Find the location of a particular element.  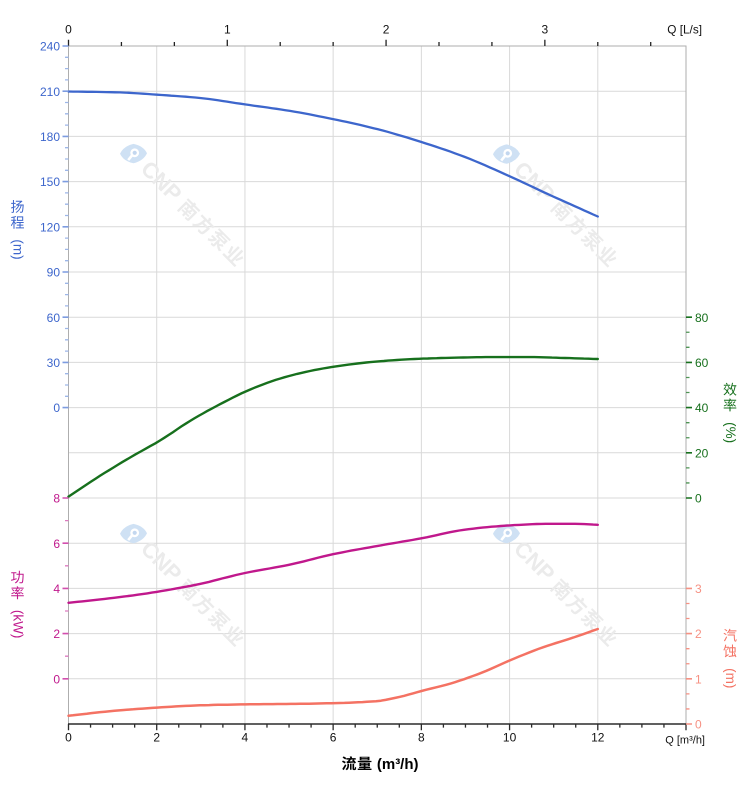

svg-text: 240 is located at coordinates (50, 47).